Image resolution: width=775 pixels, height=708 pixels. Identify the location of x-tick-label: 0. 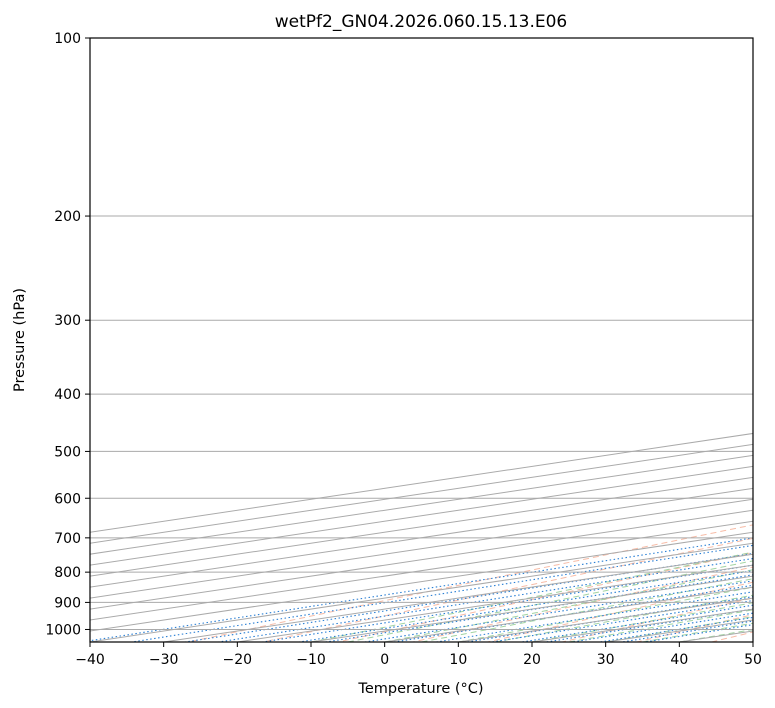
(384, 660).